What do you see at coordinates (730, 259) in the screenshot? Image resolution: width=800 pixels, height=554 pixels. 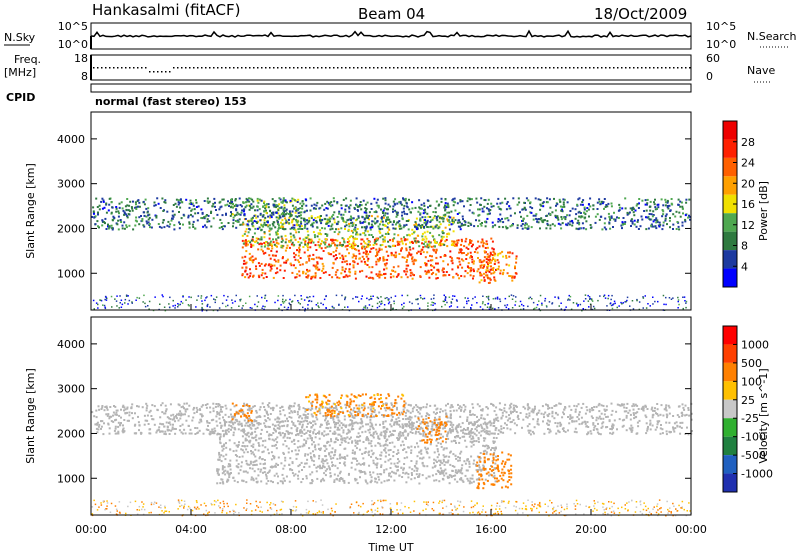 I see `colorbar-swatch` at bounding box center [730, 259].